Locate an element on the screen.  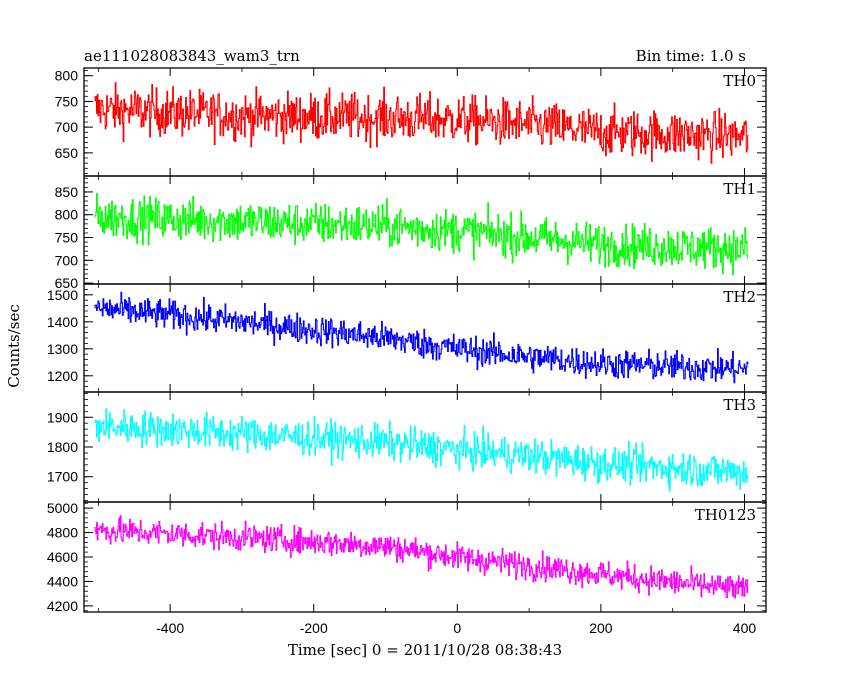
panel-label-th1: TH1 is located at coordinates (739, 189).